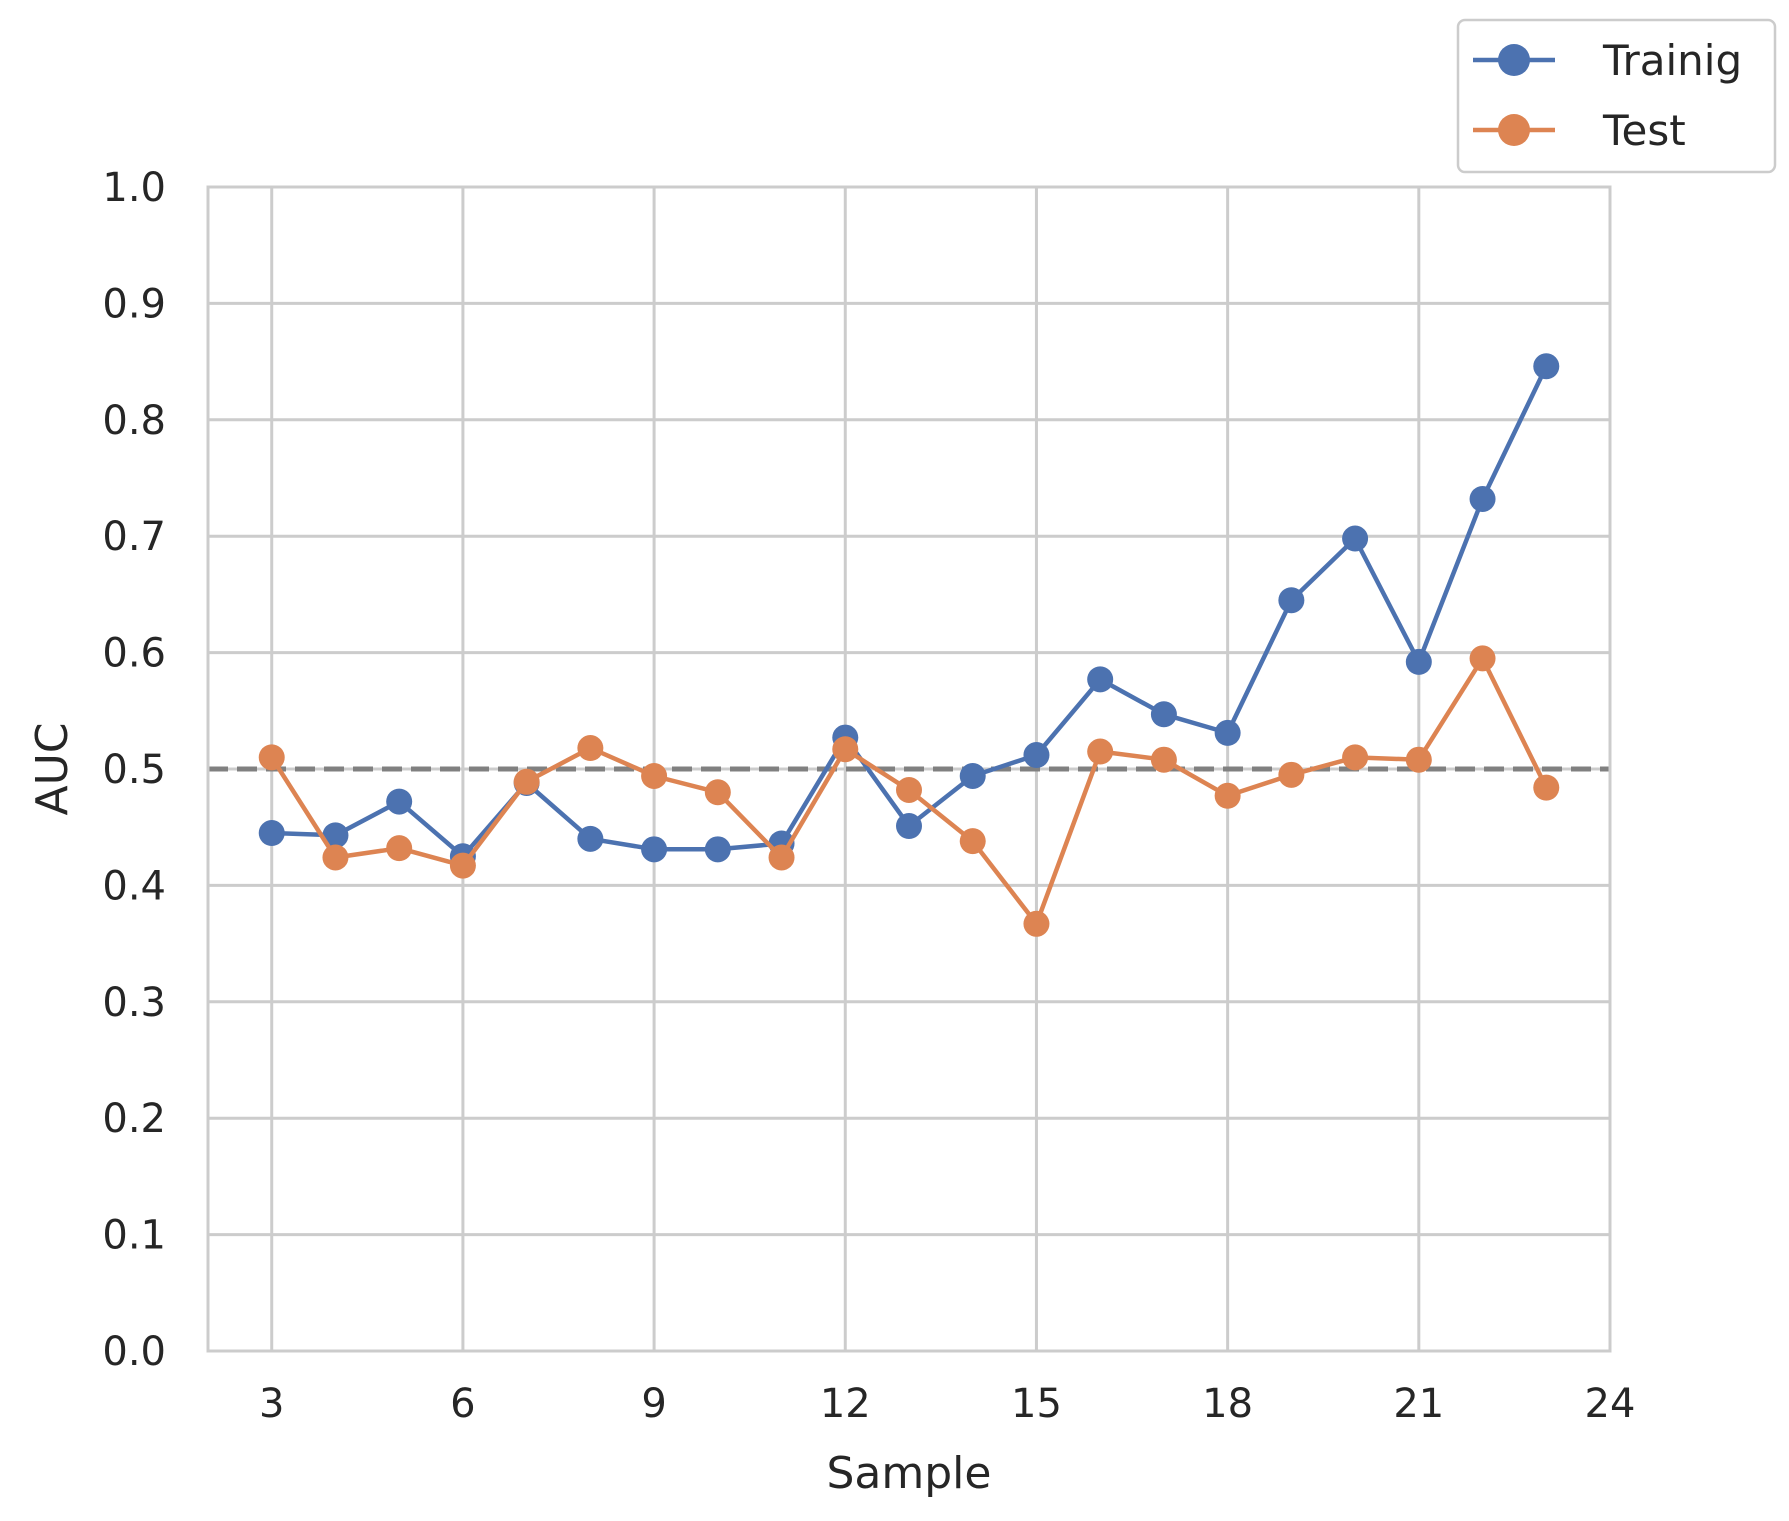  Describe the element at coordinates (1610, 1404) in the screenshot. I see `x-tick-label: 24` at that location.